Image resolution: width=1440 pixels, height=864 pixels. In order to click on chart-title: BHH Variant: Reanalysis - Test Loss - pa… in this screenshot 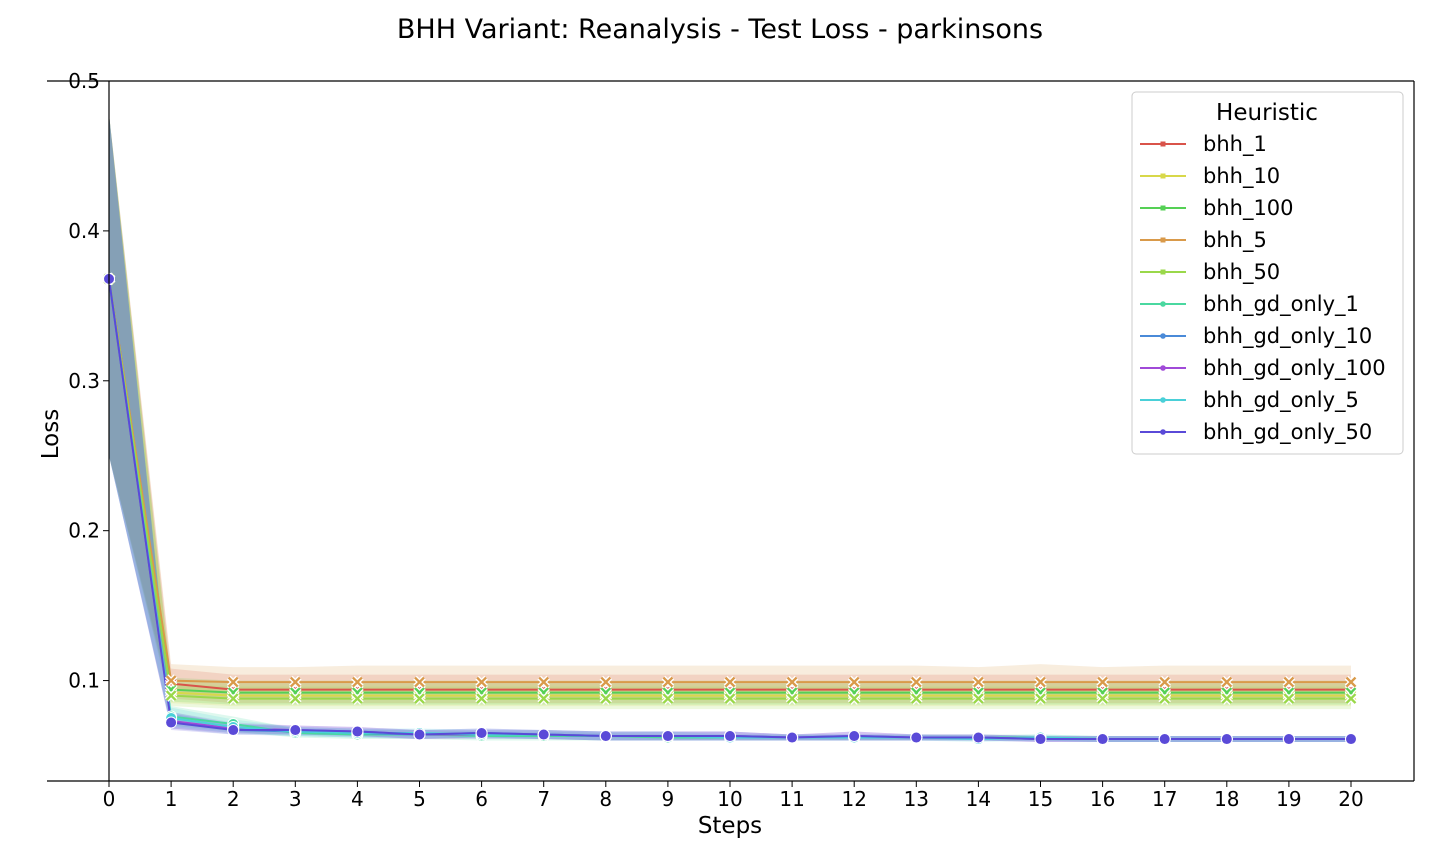, I will do `click(720, 29)`.